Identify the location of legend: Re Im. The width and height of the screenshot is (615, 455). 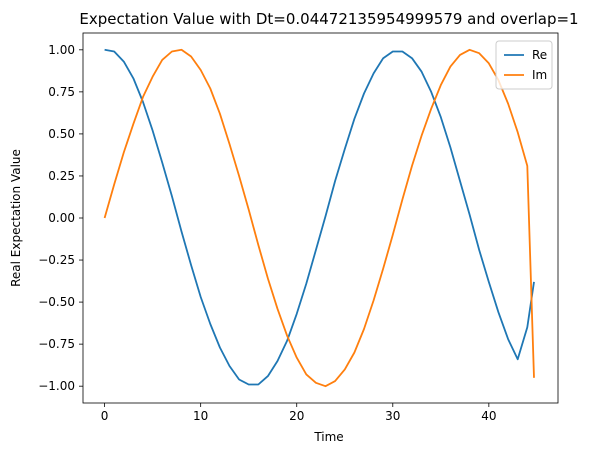
(524, 65).